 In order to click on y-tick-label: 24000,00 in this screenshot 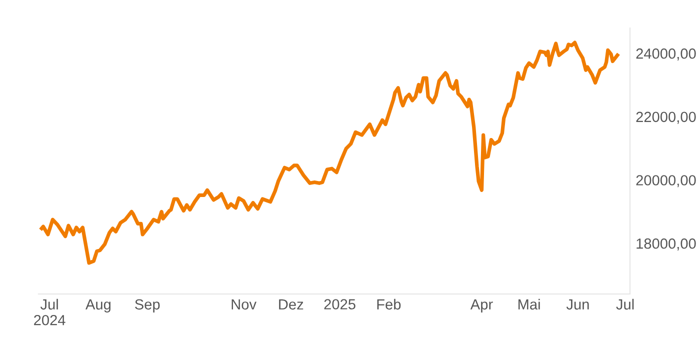, I will do `click(666, 54)`.